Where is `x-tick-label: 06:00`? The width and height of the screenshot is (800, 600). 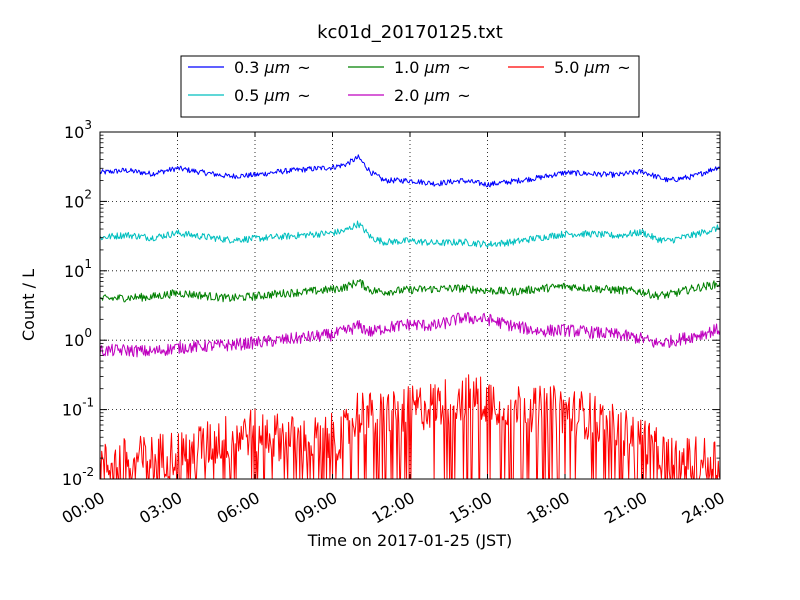 x-tick-label: 06:00 is located at coordinates (238, 508).